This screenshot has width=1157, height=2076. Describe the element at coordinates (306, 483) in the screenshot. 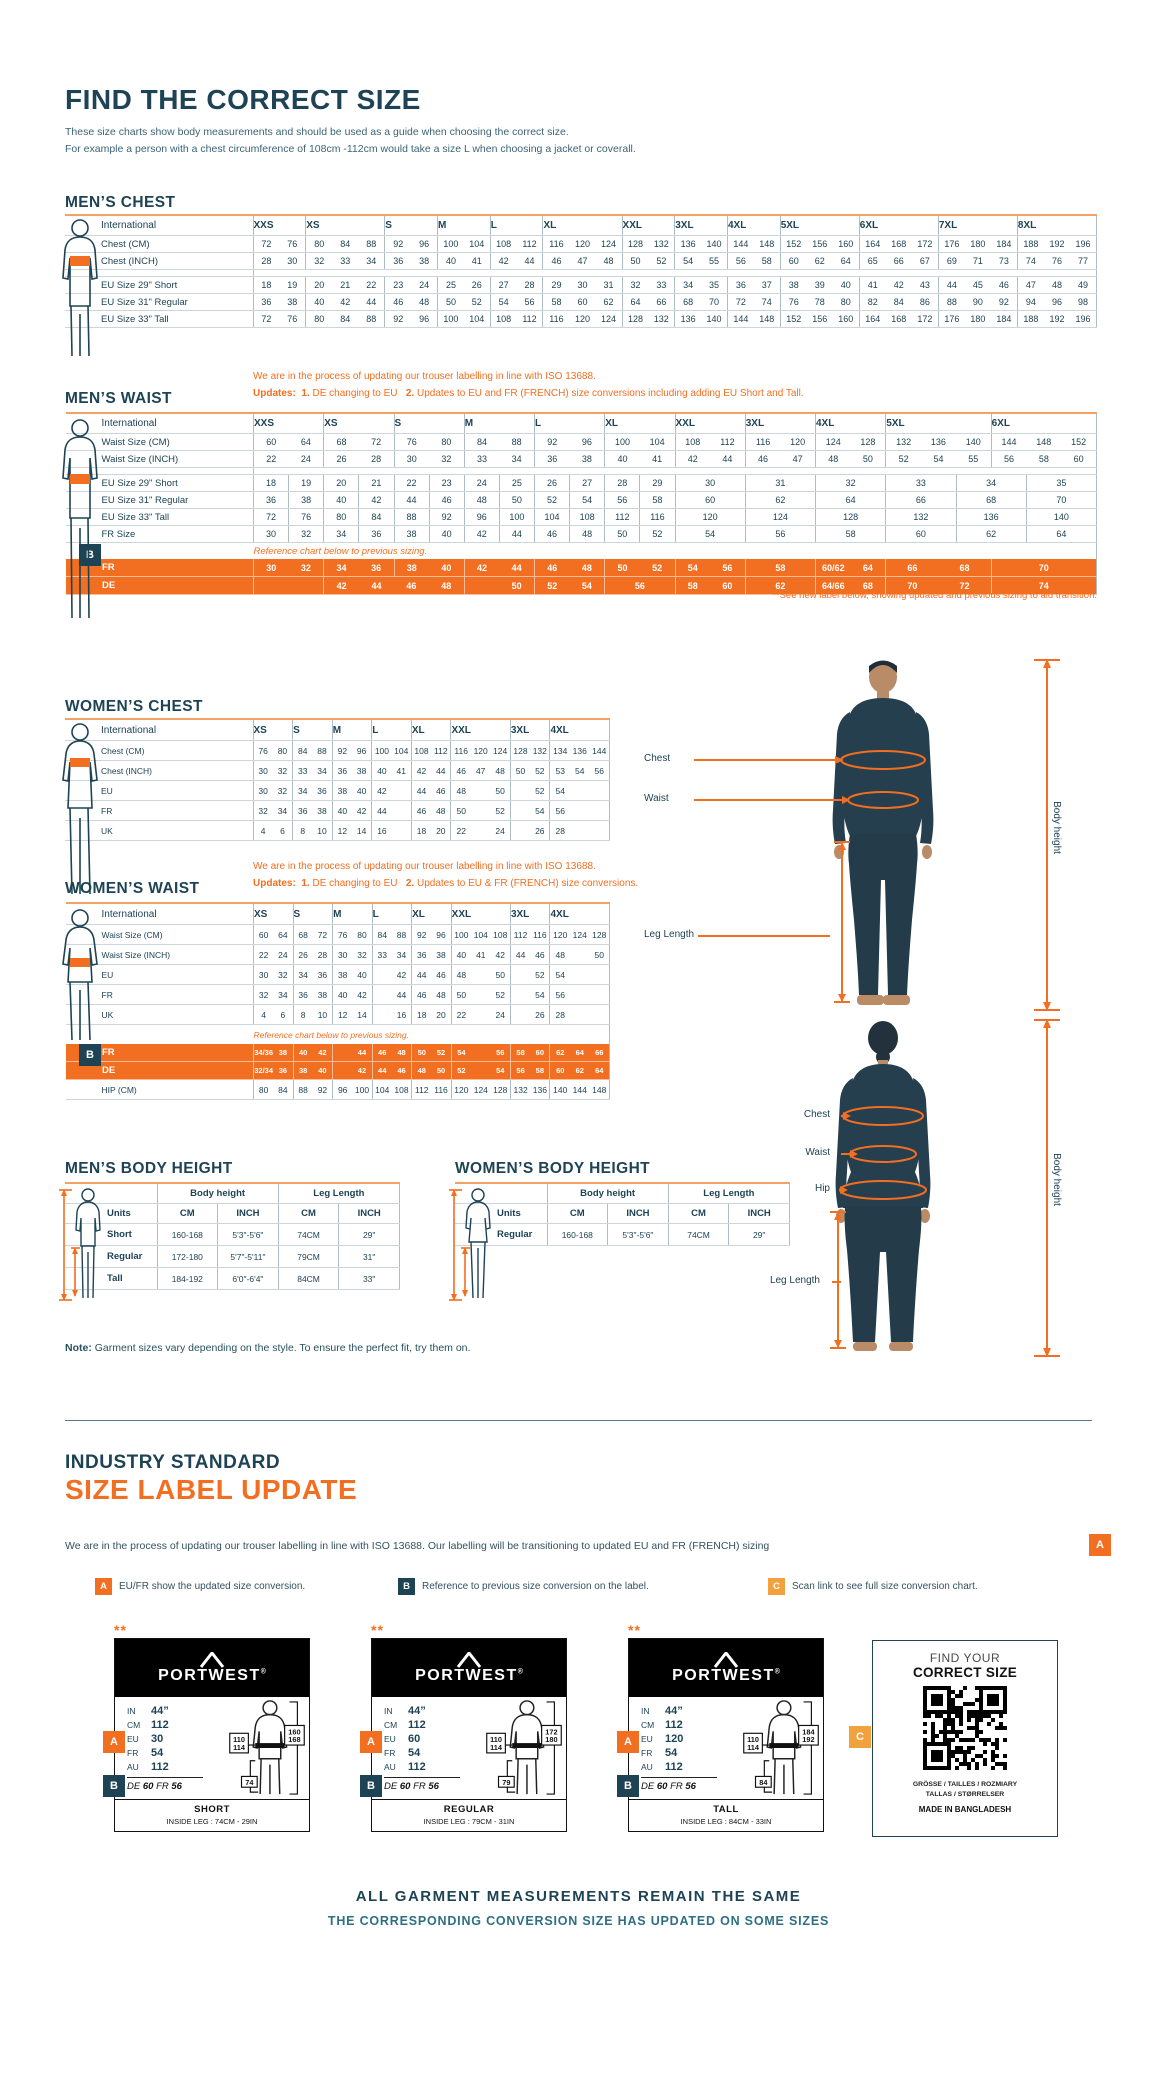

I see `table-cell: 19` at that location.